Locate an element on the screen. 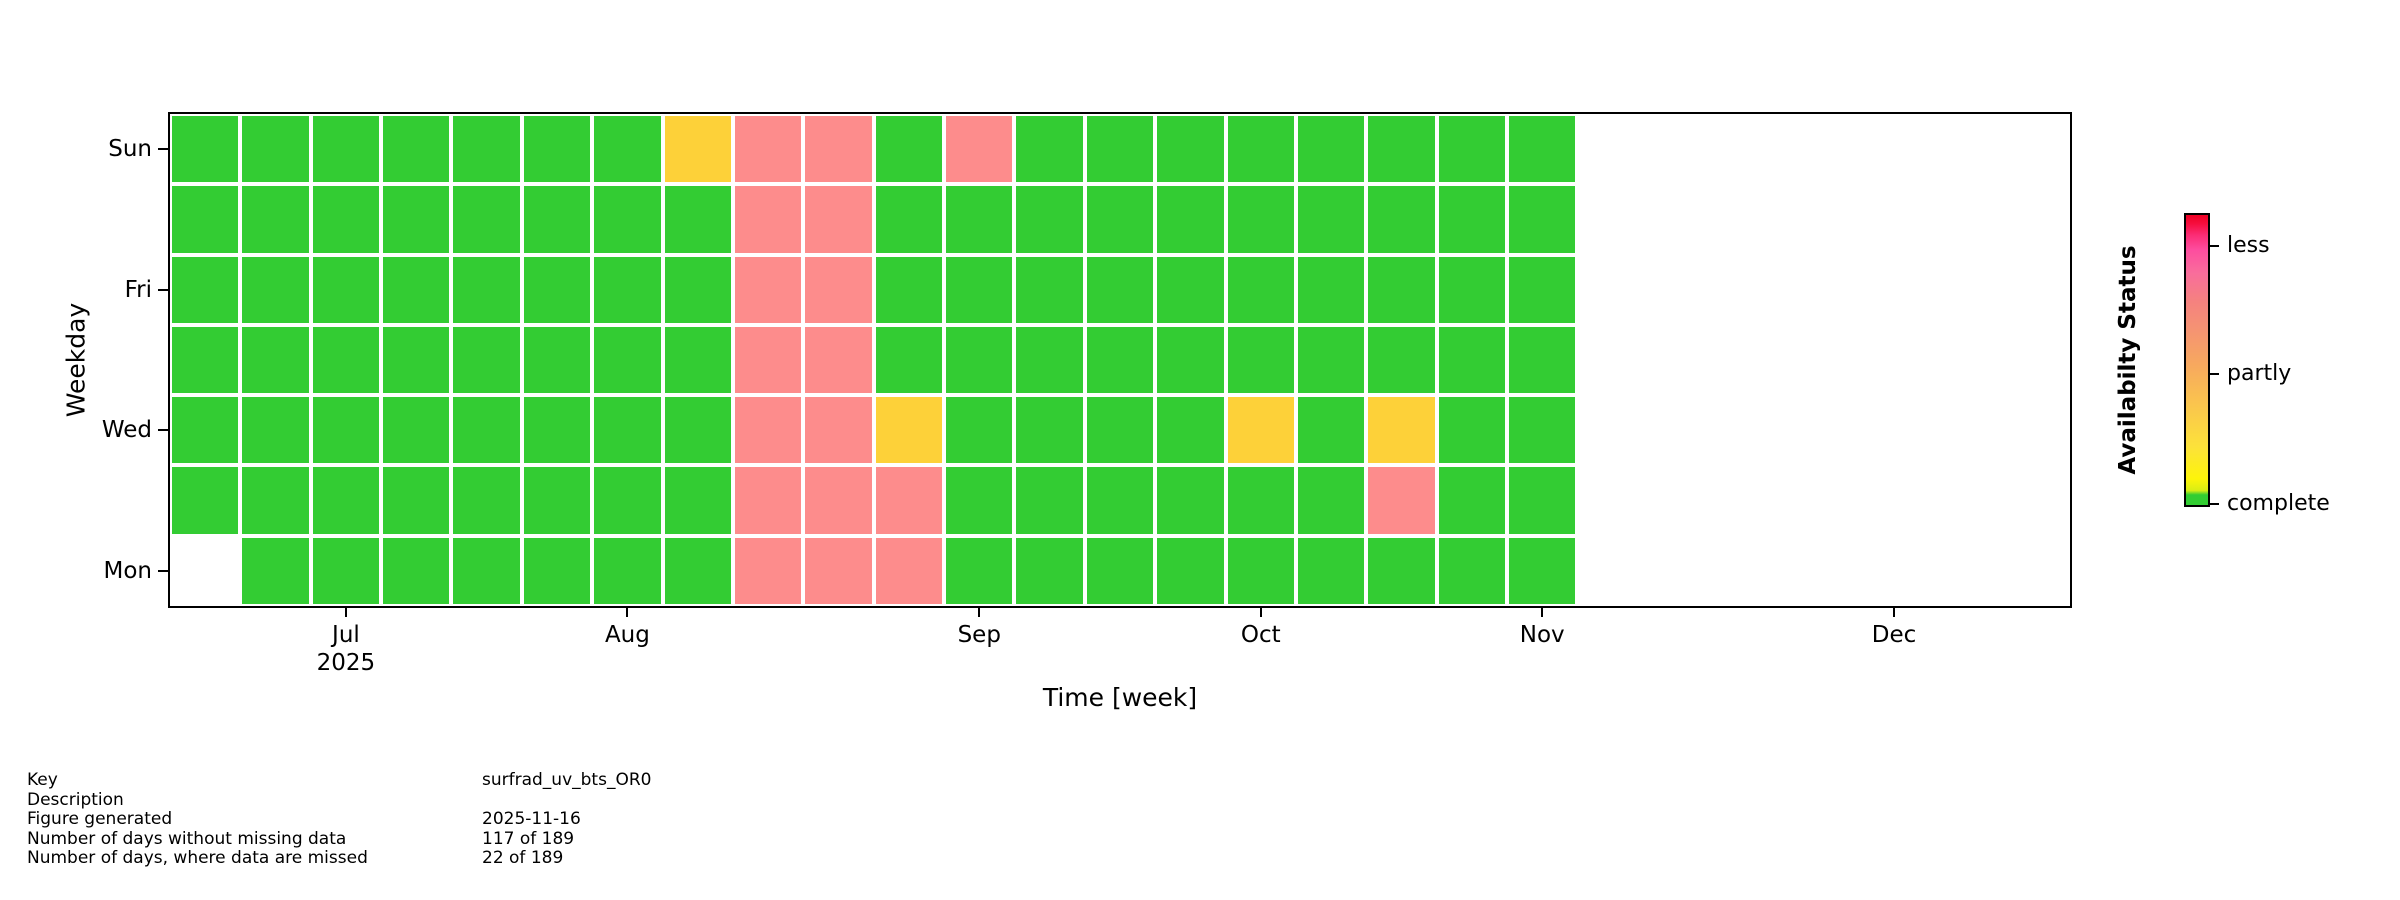 Image resolution: width=2400 pixels, height=900 pixels. heatmap-cell-sun-w15 is located at coordinates (1260, 149).